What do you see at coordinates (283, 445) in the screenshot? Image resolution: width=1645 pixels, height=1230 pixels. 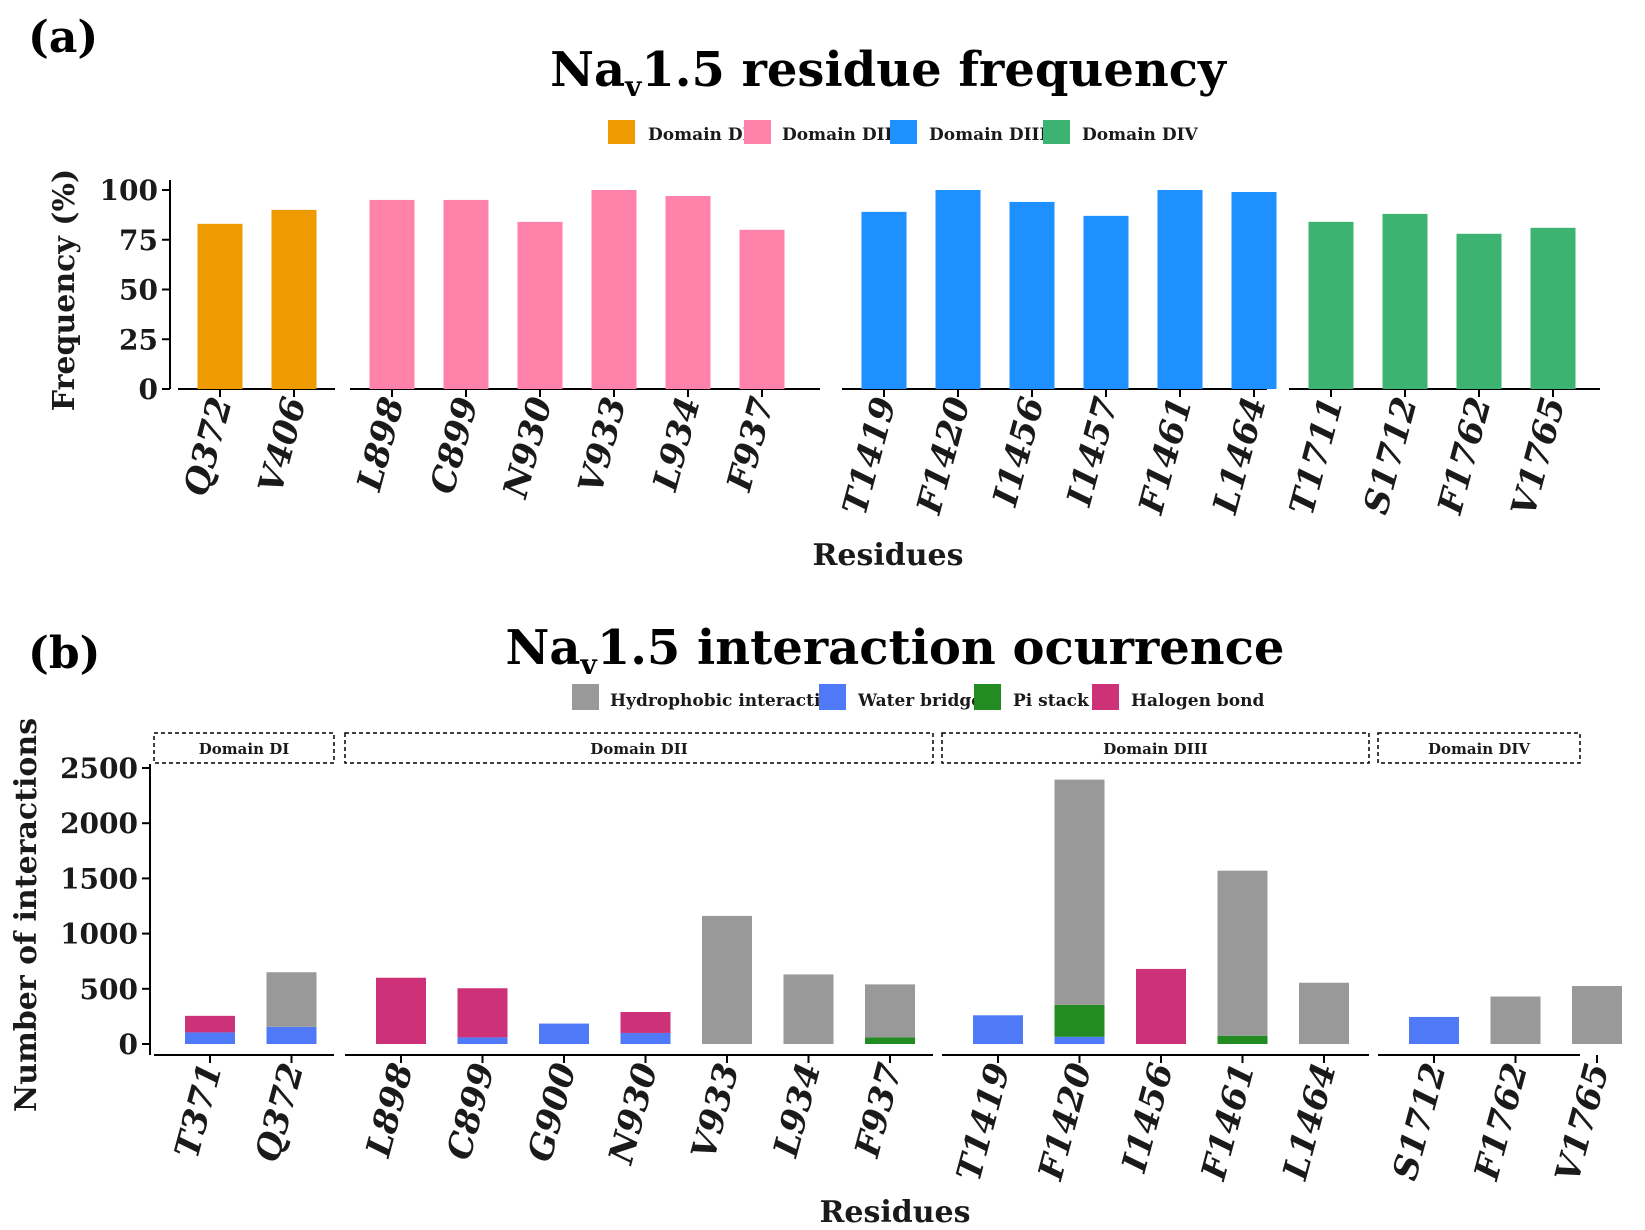 I see `chart-a-xtick-label-v406: V406` at bounding box center [283, 445].